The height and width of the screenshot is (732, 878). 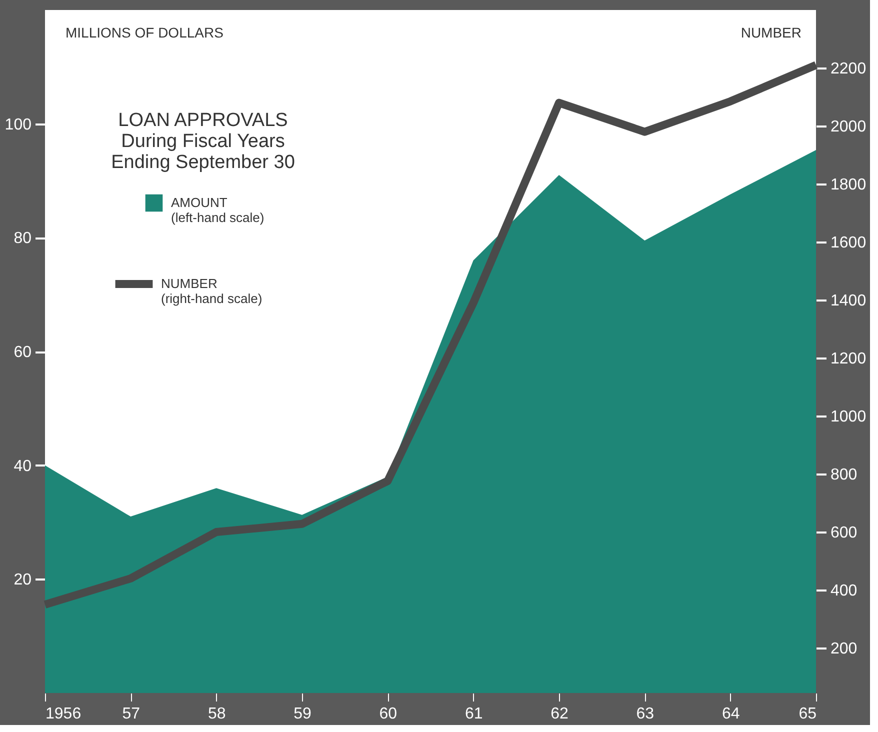 What do you see at coordinates (559, 714) in the screenshot?
I see `x-tick-label: 62` at bounding box center [559, 714].